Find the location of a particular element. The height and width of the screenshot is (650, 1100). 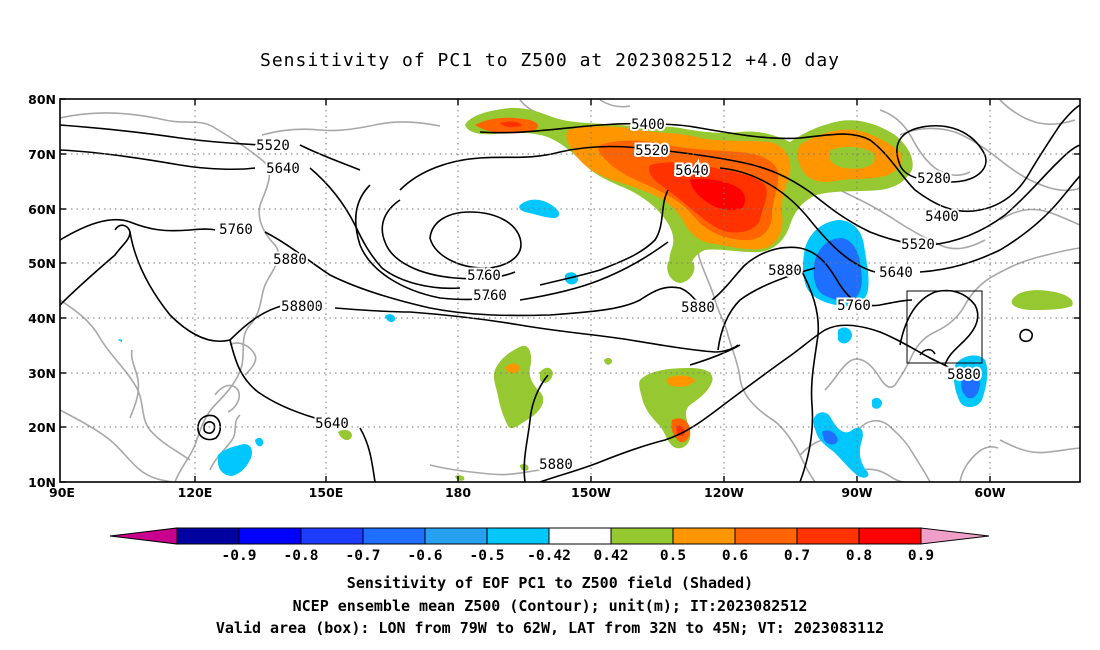

colorbar-label: 0.5 is located at coordinates (673, 556).